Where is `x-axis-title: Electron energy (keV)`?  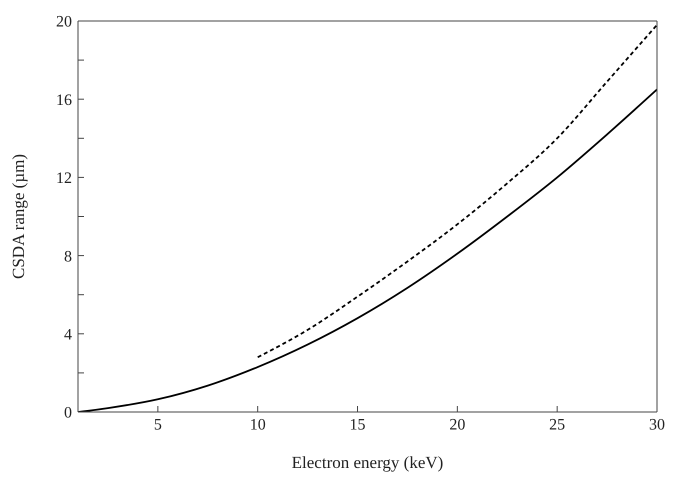 x-axis-title: Electron energy (keV) is located at coordinates (368, 462).